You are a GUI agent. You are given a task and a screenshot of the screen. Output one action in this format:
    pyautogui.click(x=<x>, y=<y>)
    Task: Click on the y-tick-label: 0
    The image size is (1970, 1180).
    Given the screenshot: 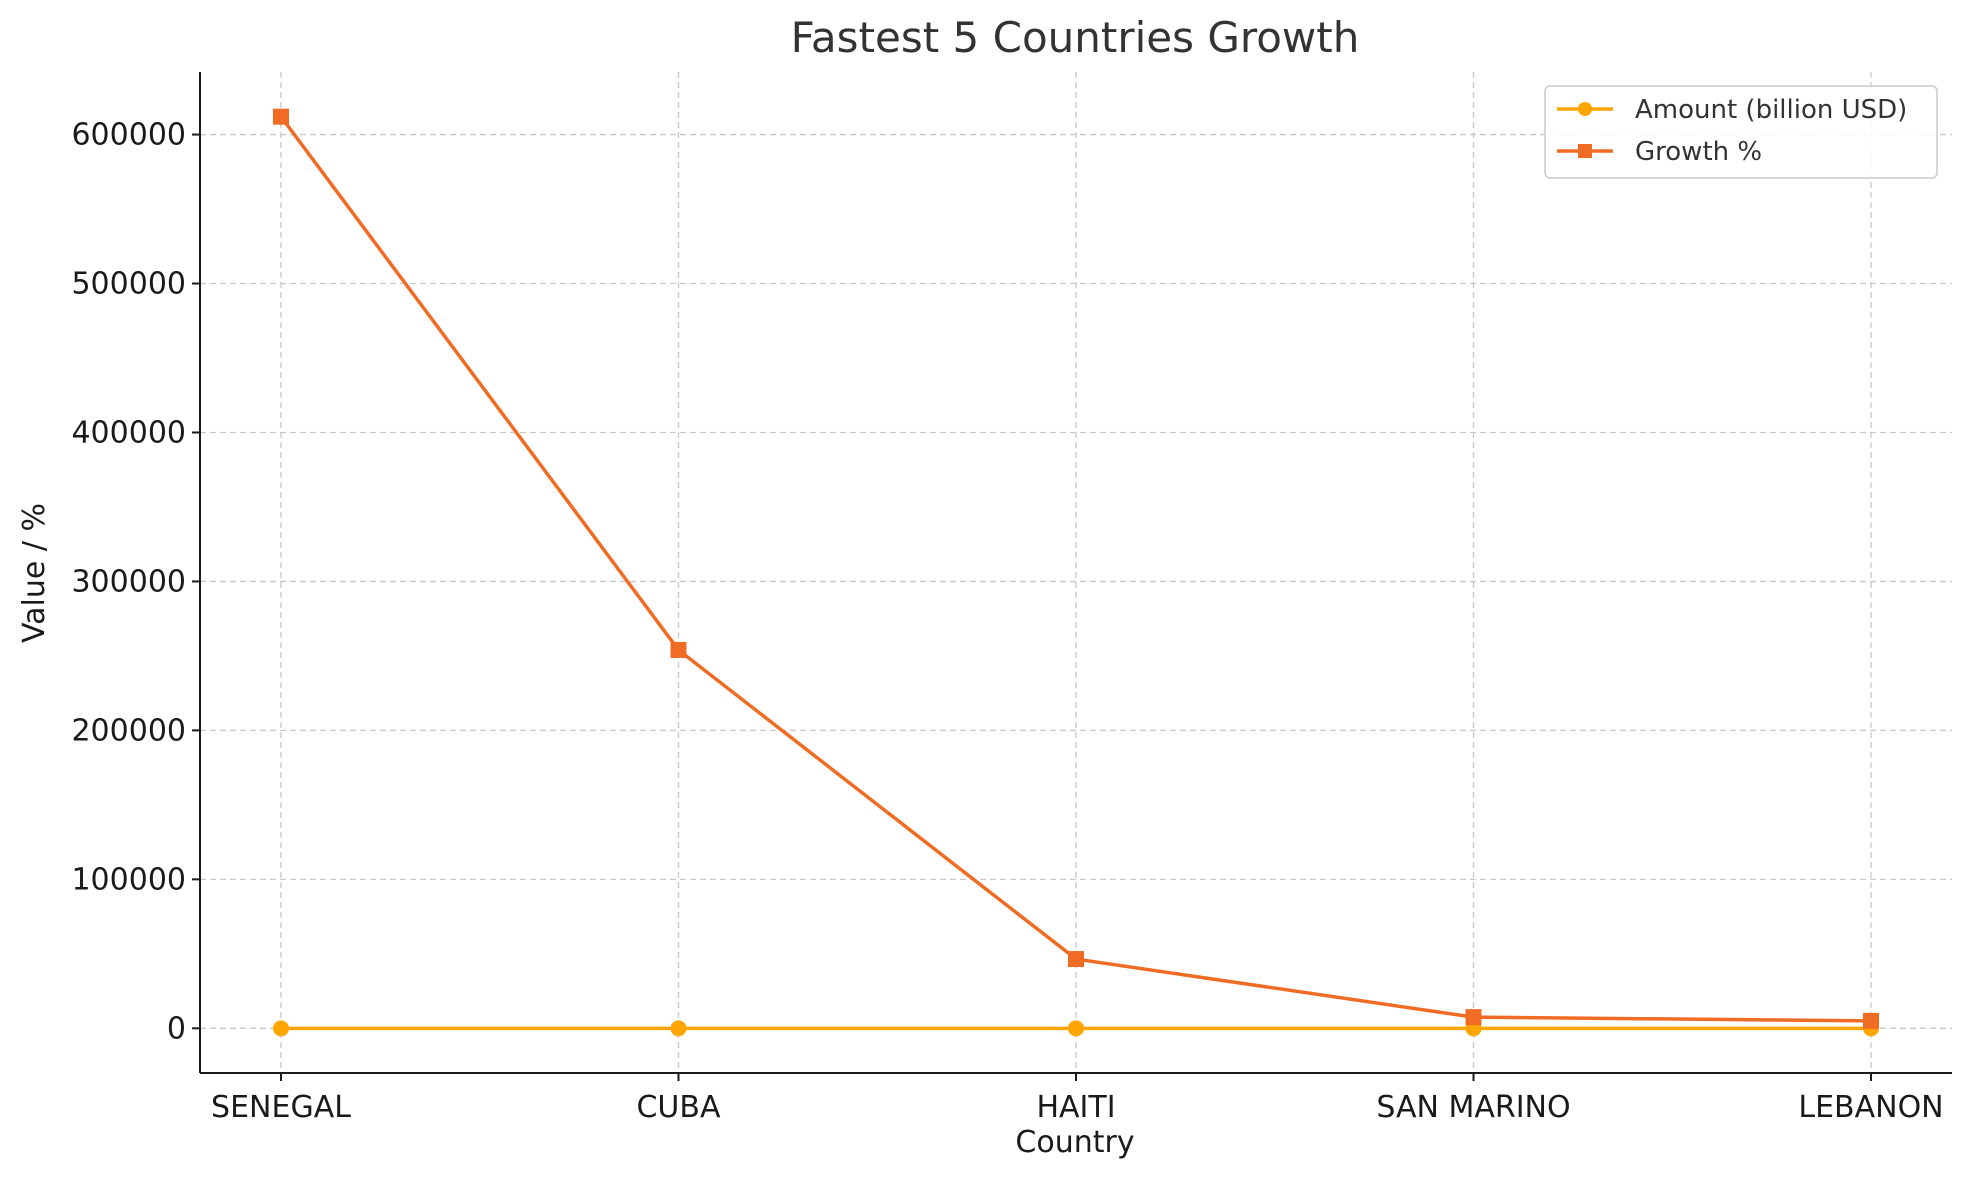 What is the action you would take?
    pyautogui.click(x=176, y=1028)
    